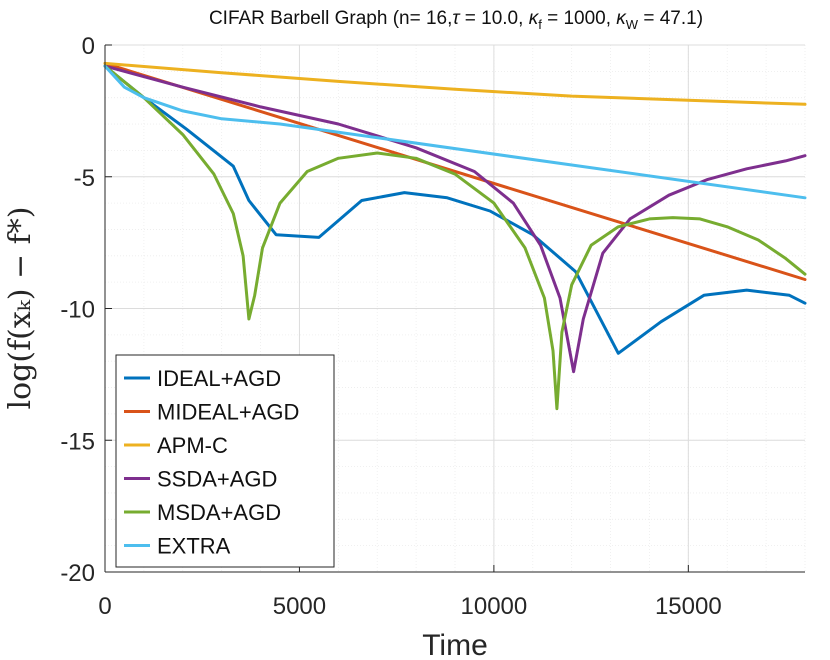 Image resolution: width=830 pixels, height=660 pixels. I want to click on legend-box, so click(225, 461).